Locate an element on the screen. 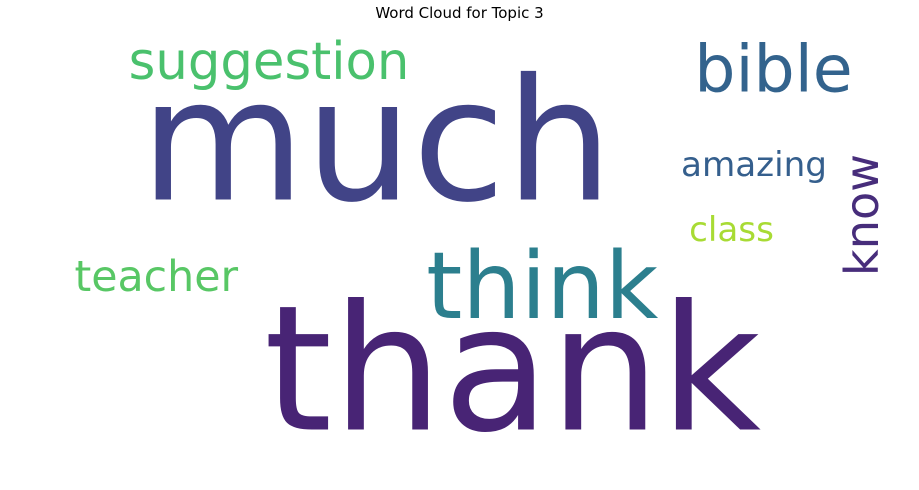  word-suggestion: suggestion is located at coordinates (269, 62).